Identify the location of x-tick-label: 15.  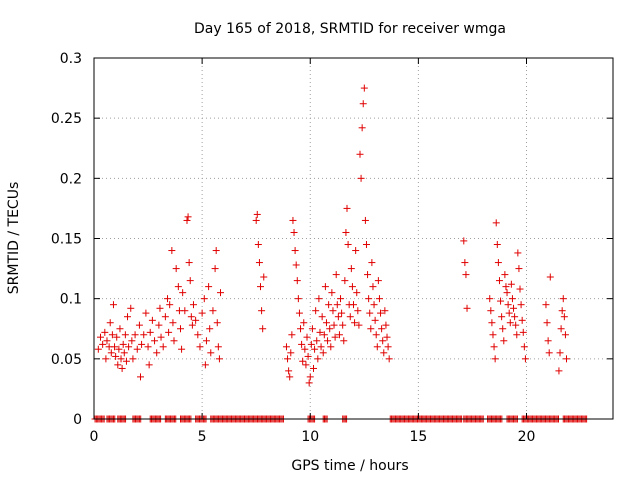
(418, 437).